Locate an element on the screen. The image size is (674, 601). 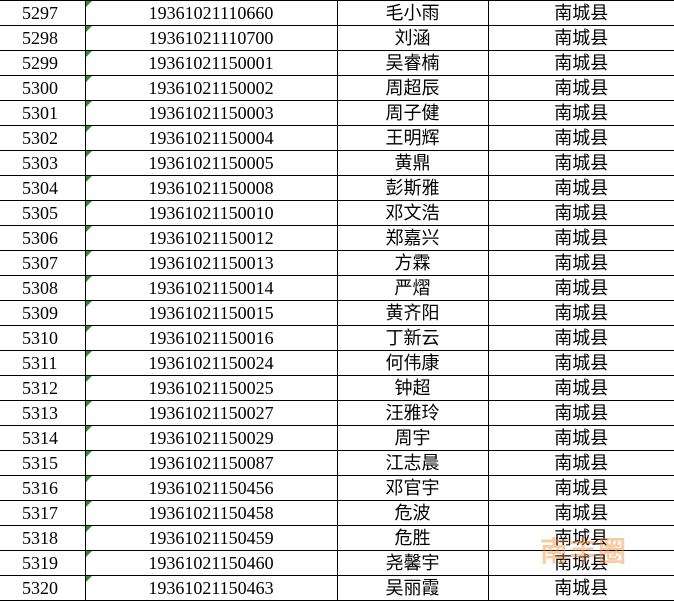
row-number: 5310 is located at coordinates (43, 338).